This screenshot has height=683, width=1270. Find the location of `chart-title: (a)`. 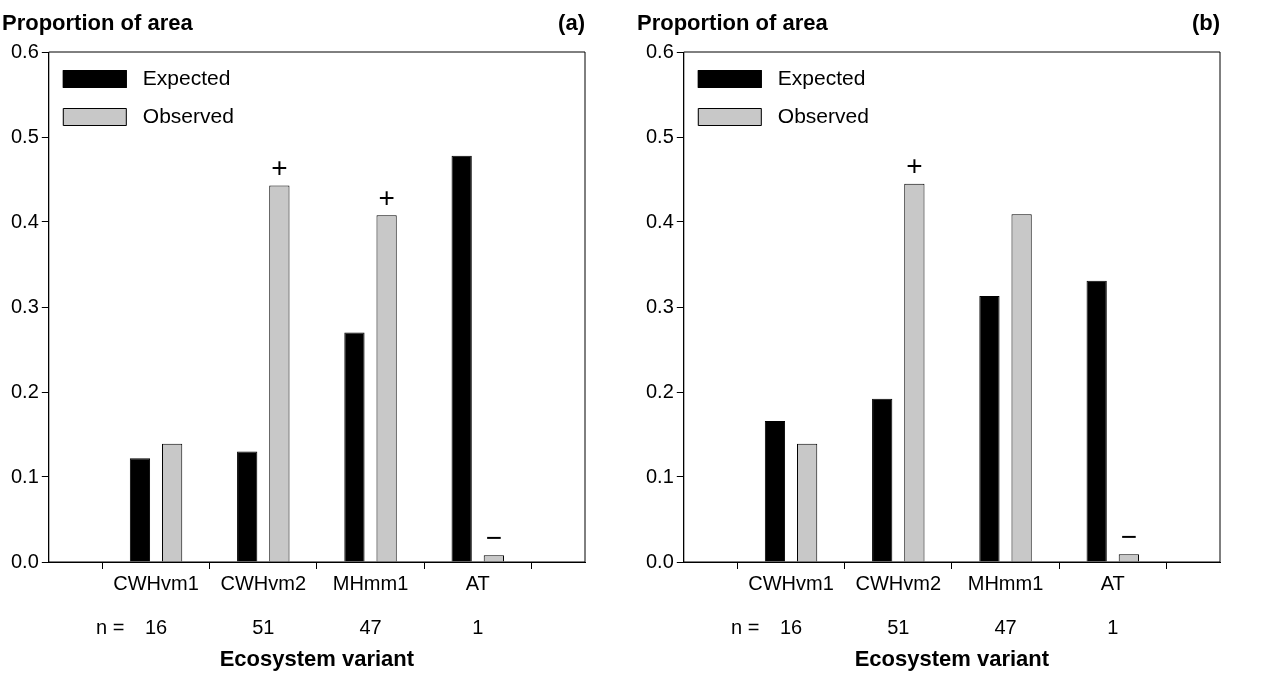

chart-title: (a) is located at coordinates (571, 22).